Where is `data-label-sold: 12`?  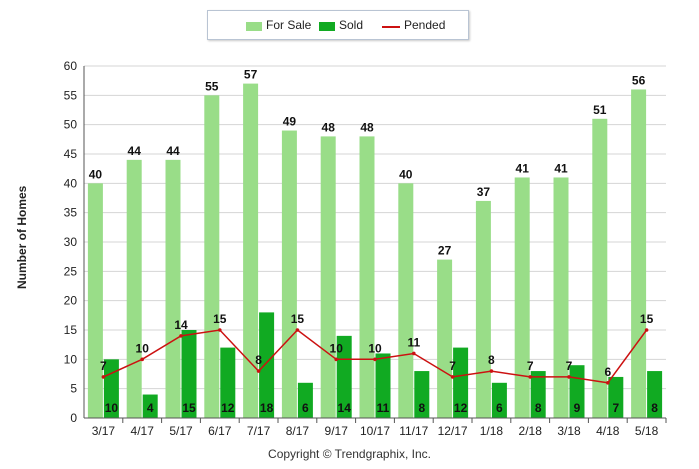
data-label-sold: 12 is located at coordinates (461, 408).